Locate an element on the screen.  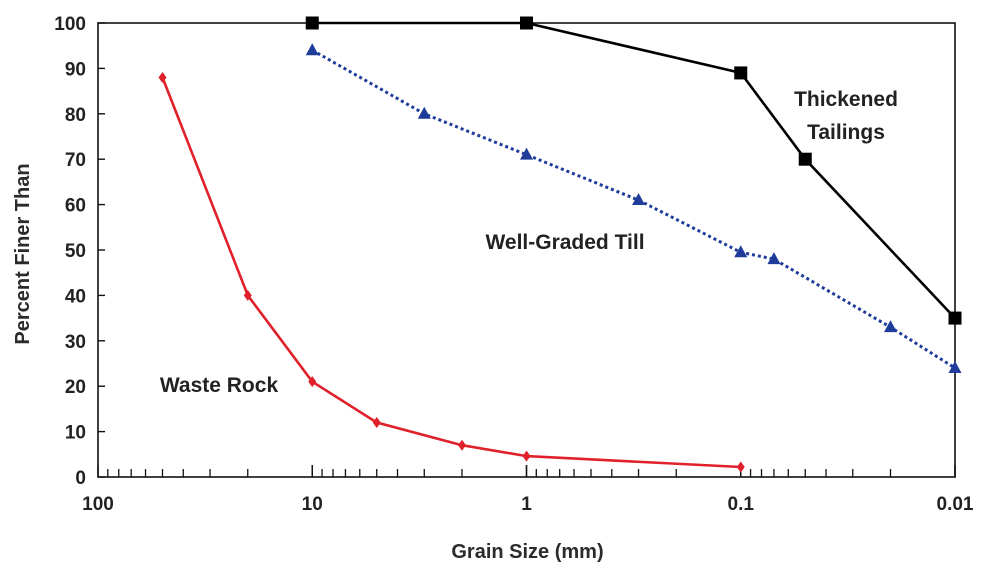
y-tick-label: 50 is located at coordinates (75, 251).